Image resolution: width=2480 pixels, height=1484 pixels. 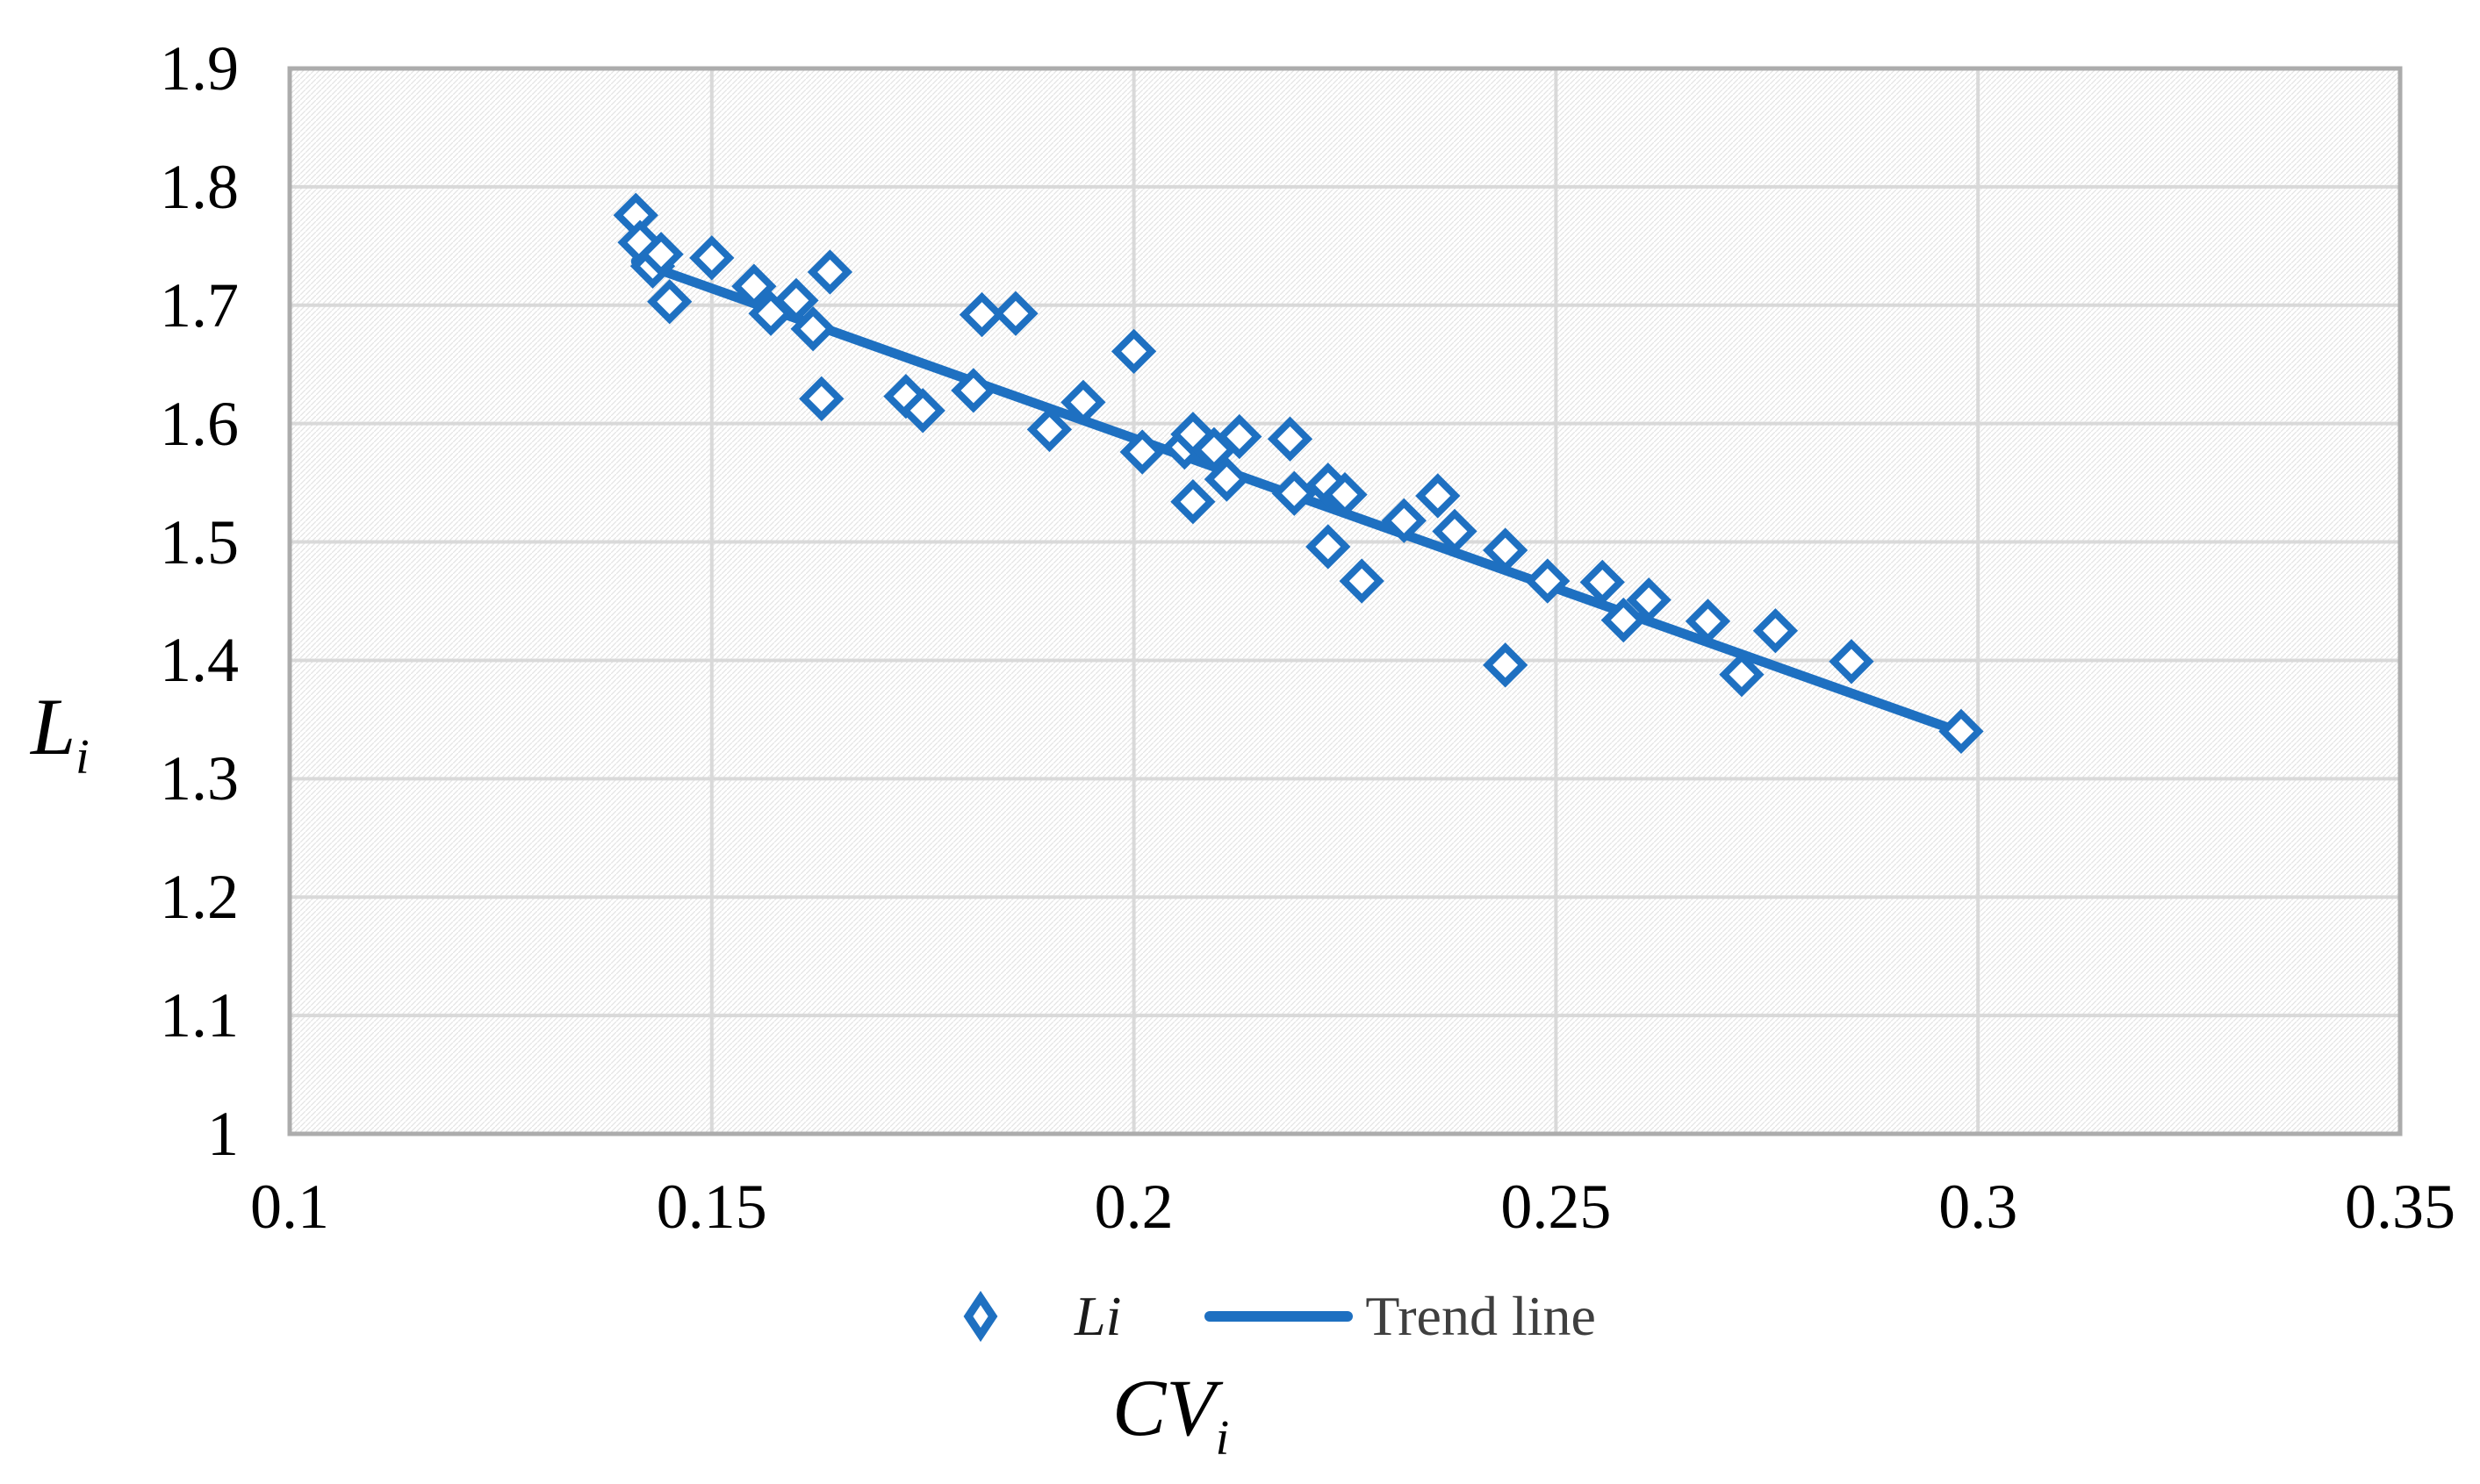 I want to click on x-tick-label: 0.35, so click(x=2400, y=1207).